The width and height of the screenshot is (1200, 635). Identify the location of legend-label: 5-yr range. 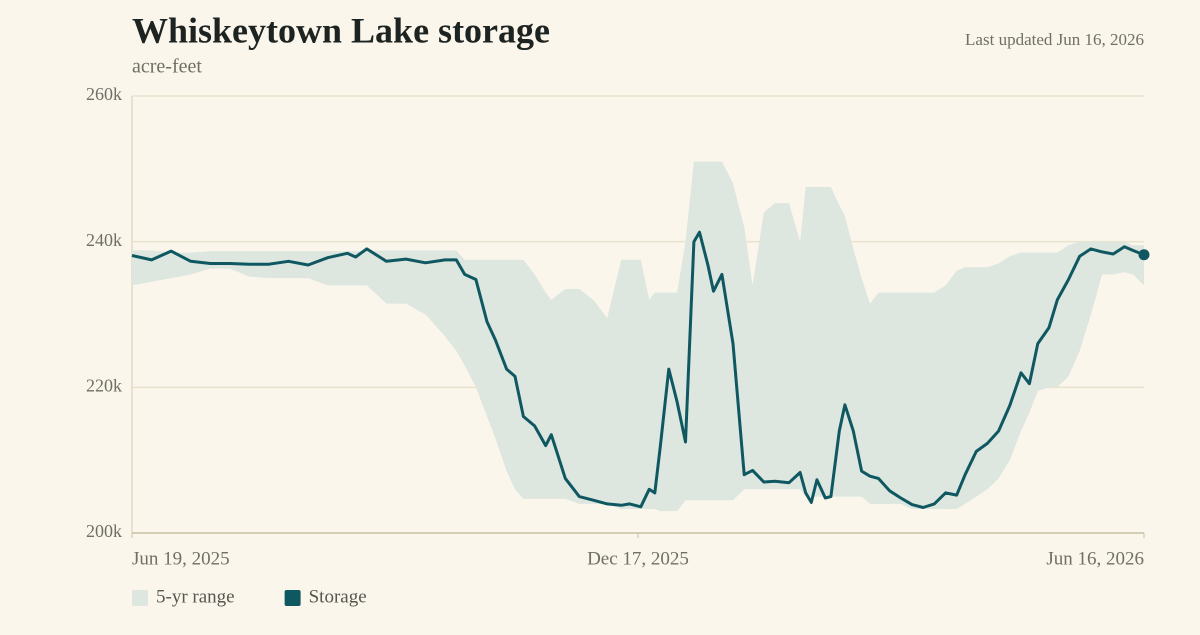
(195, 596).